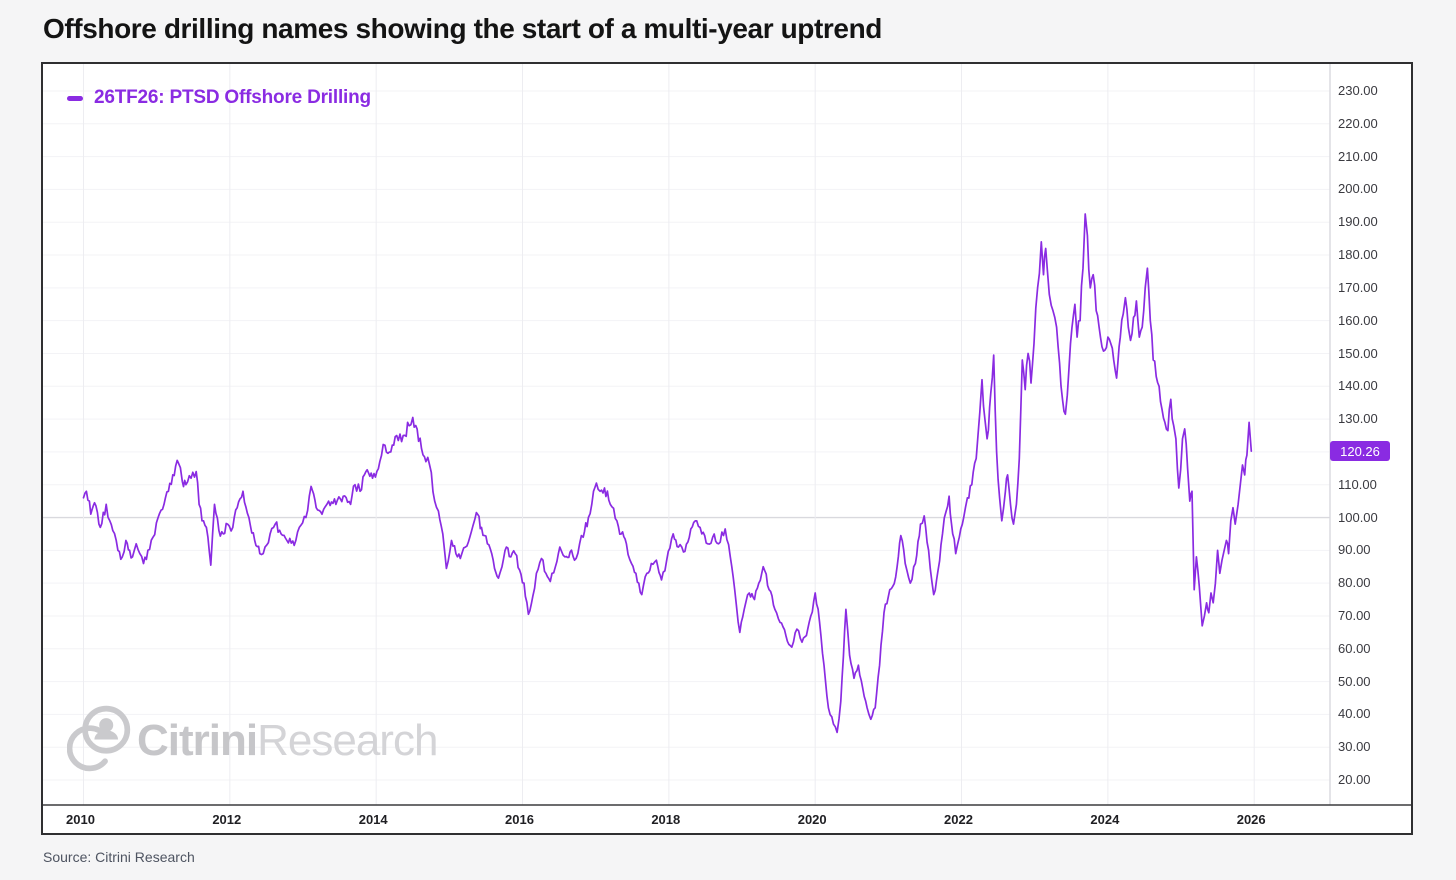 This screenshot has height=880, width=1456. I want to click on y-axis-label: 150.00, so click(1358, 353).